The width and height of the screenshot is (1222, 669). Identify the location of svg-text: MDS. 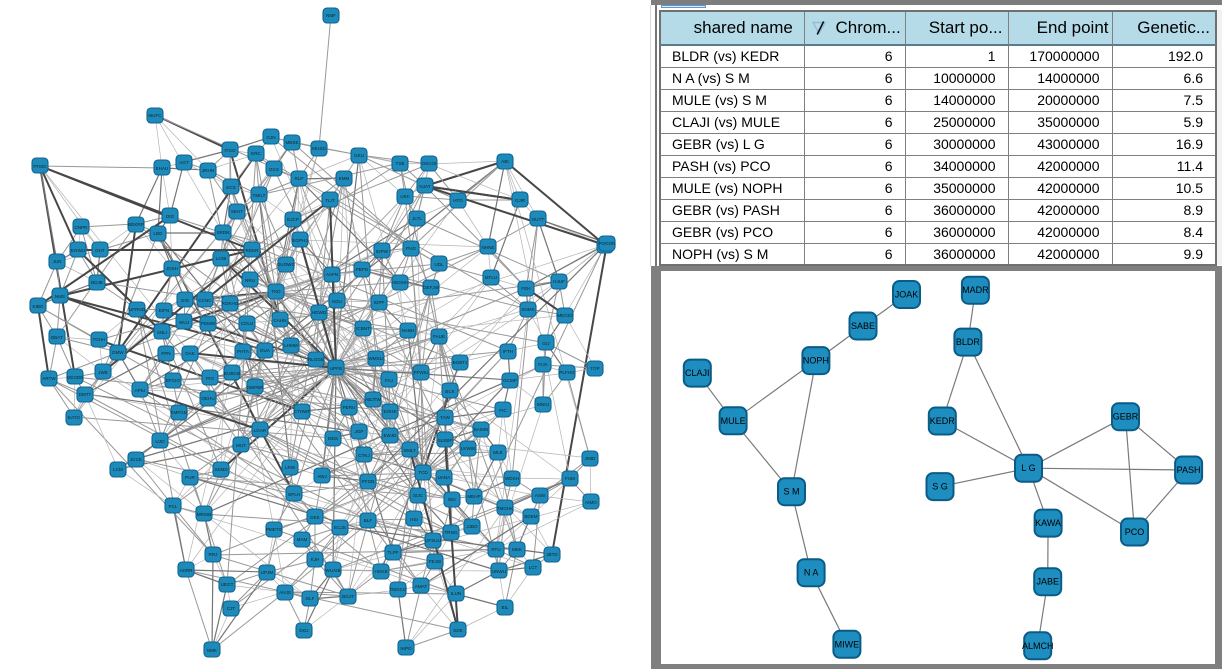
(333, 438).